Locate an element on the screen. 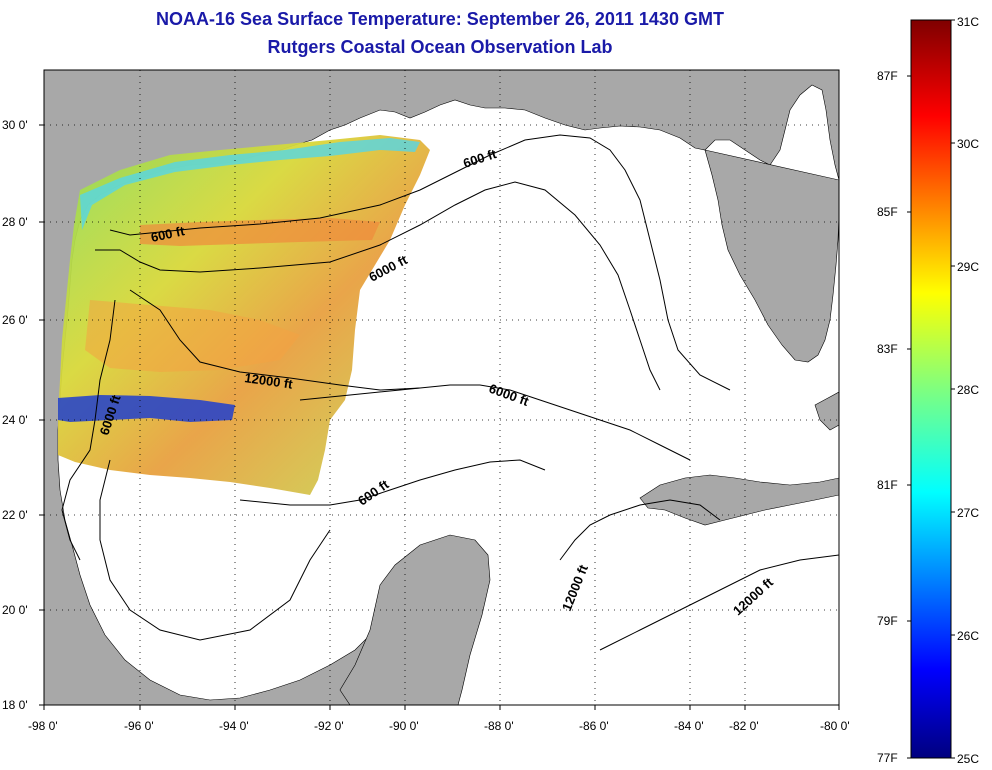 This screenshot has height=770, width=992. lon-tick-label: -84 0' is located at coordinates (689, 726).